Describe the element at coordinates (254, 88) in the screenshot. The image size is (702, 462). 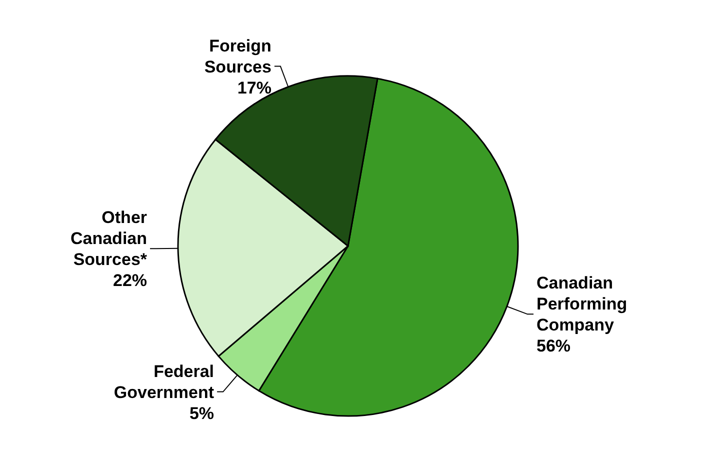
I see `data-label: 17%` at that location.